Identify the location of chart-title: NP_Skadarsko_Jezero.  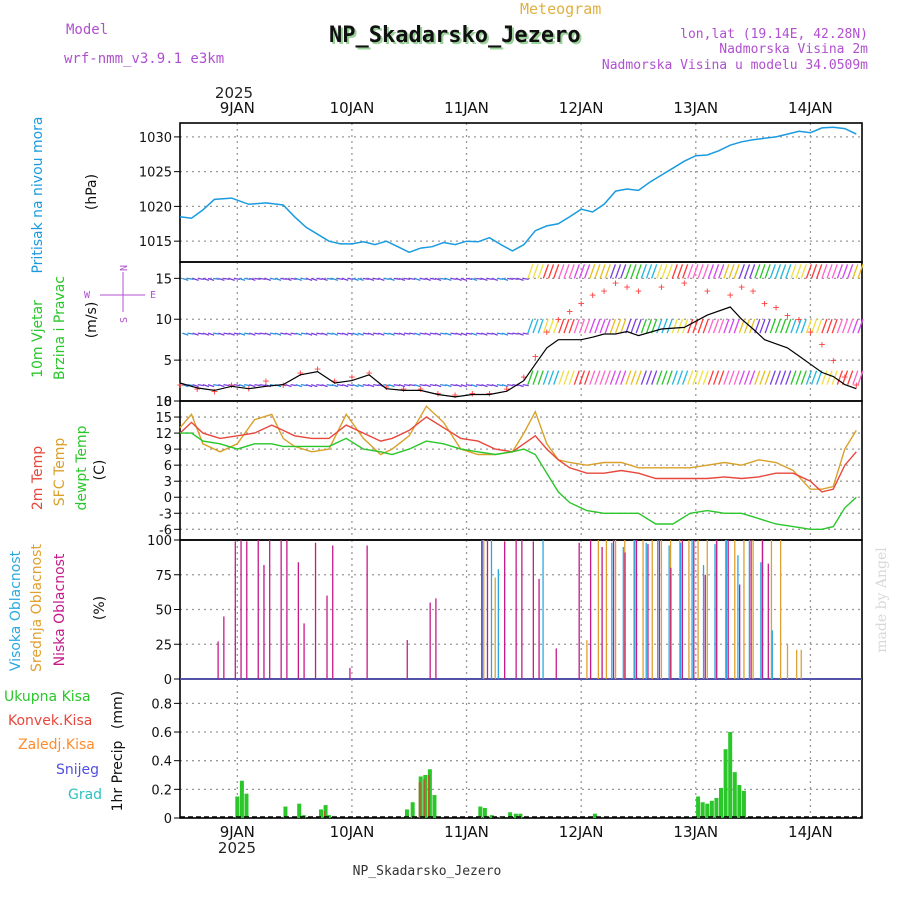
(455, 35).